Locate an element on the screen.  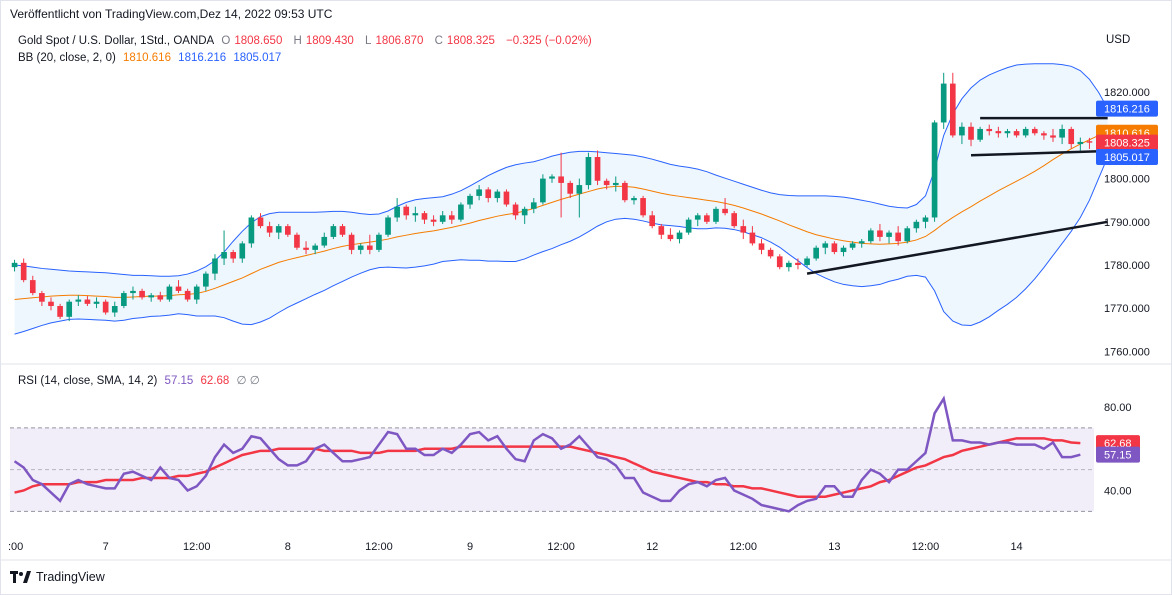
price-tag-label: 1808.325 is located at coordinates (1127, 144).